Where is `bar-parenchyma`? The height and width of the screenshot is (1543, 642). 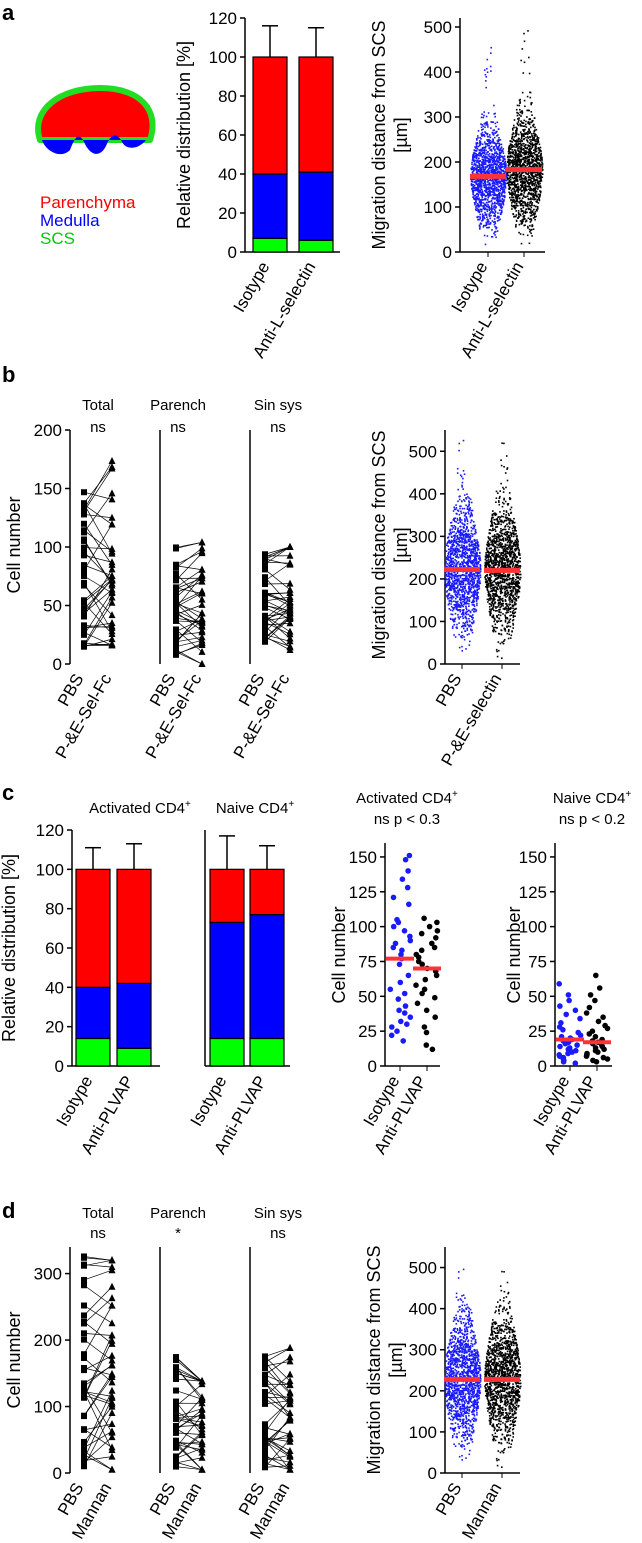 bar-parenchyma is located at coordinates (316, 114).